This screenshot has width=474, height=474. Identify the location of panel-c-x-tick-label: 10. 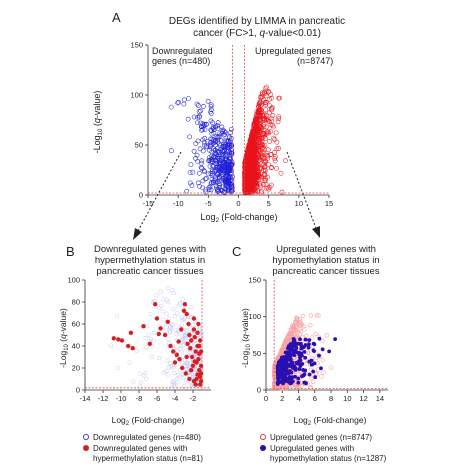
(347, 398).